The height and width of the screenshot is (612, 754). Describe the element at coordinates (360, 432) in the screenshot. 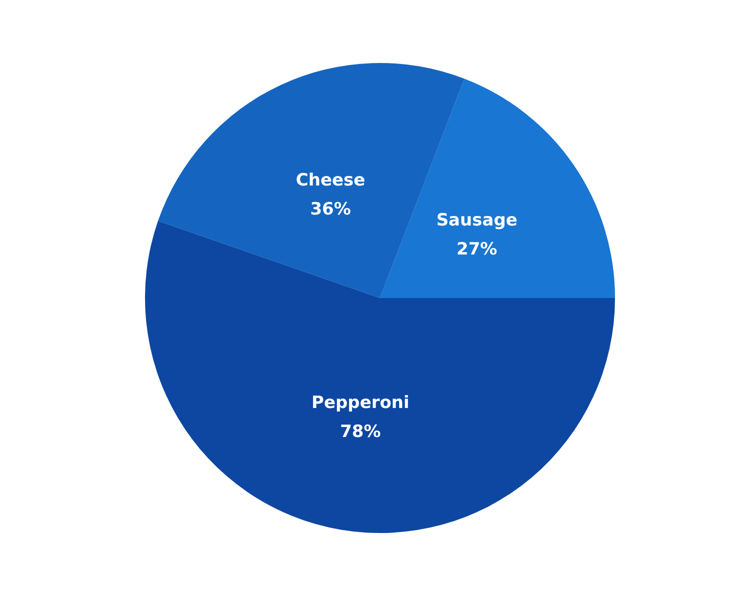

I see `data-label: 78%` at that location.